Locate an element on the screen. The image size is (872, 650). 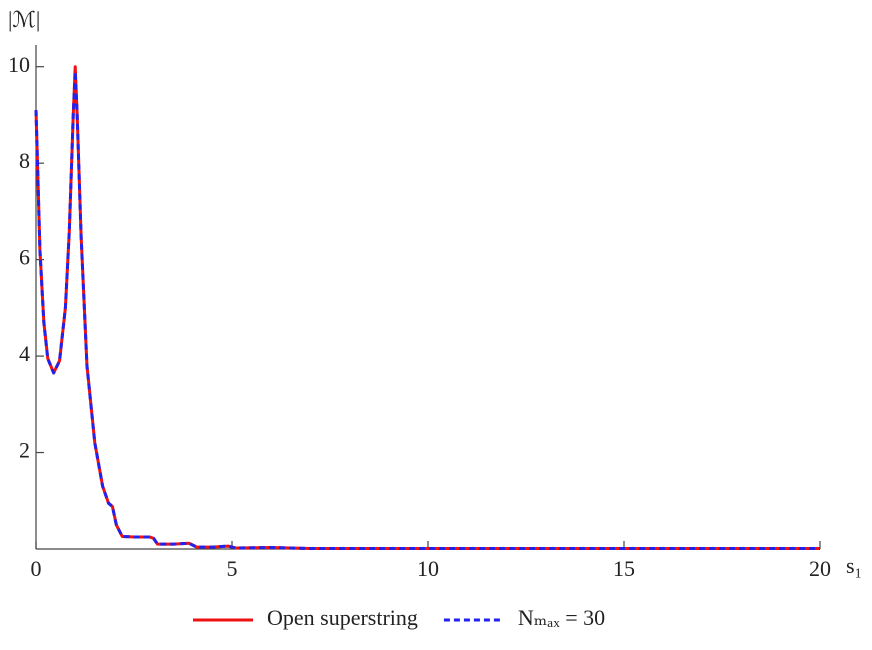
x-tick-label: 5 is located at coordinates (232, 568).